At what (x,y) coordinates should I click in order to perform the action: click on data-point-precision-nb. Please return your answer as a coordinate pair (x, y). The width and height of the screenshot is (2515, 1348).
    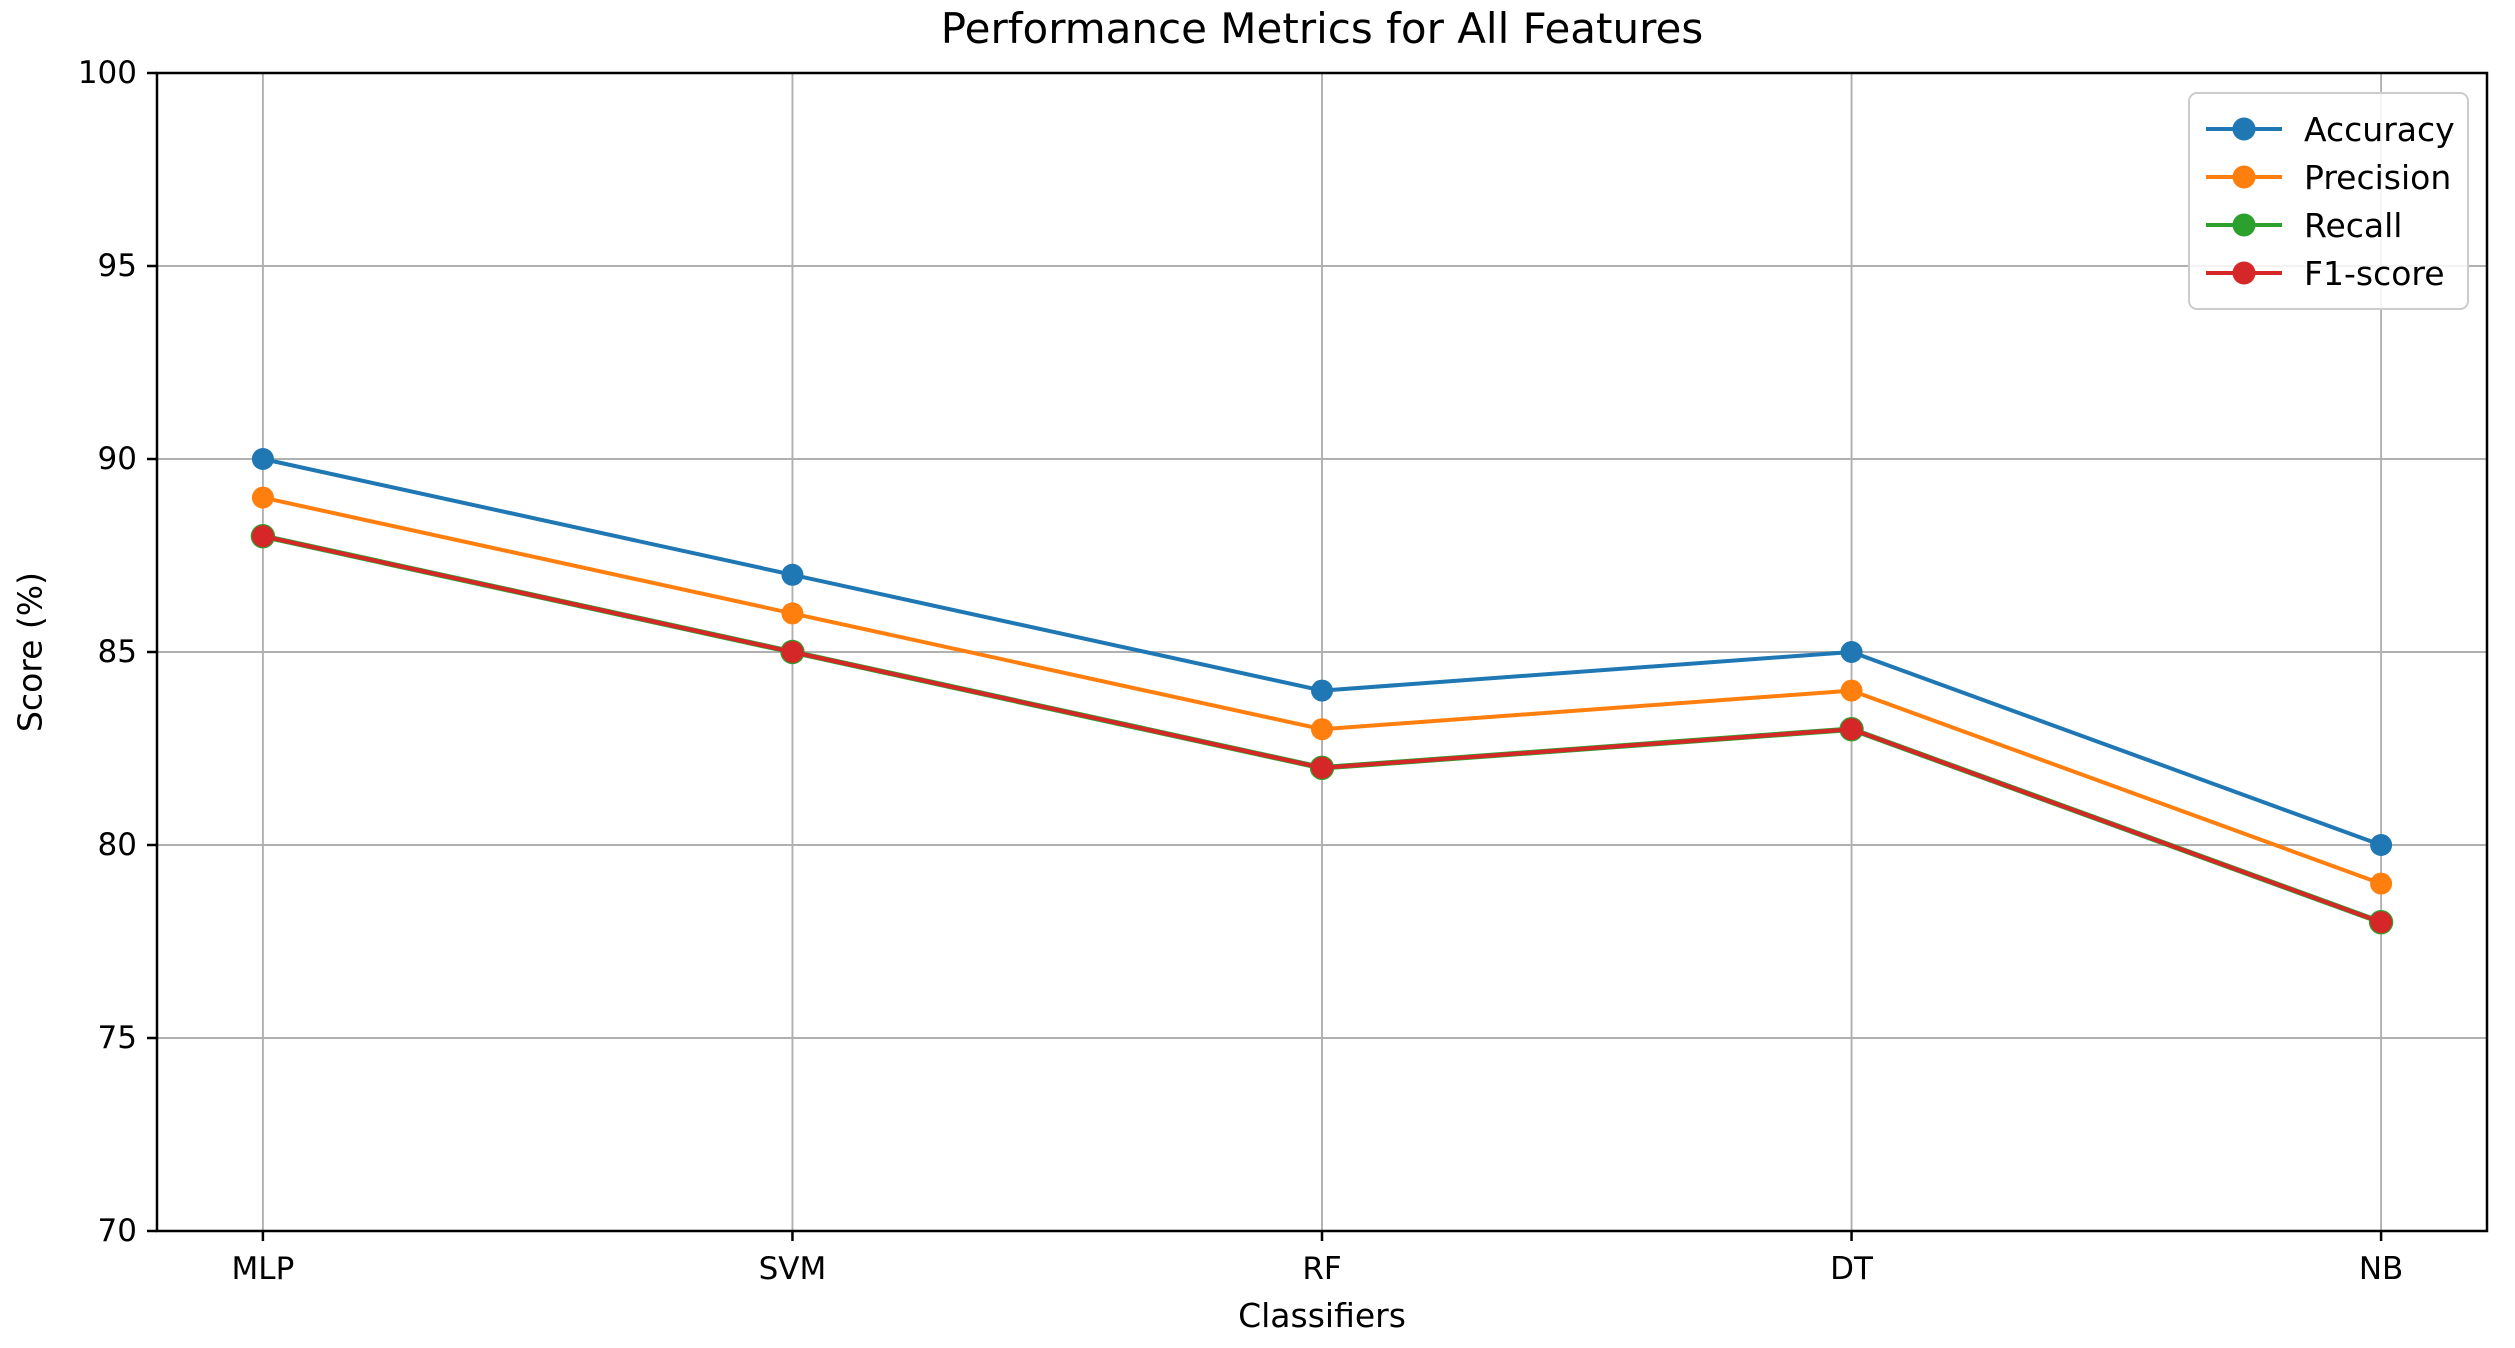
    Looking at the image, I should click on (2381, 883).